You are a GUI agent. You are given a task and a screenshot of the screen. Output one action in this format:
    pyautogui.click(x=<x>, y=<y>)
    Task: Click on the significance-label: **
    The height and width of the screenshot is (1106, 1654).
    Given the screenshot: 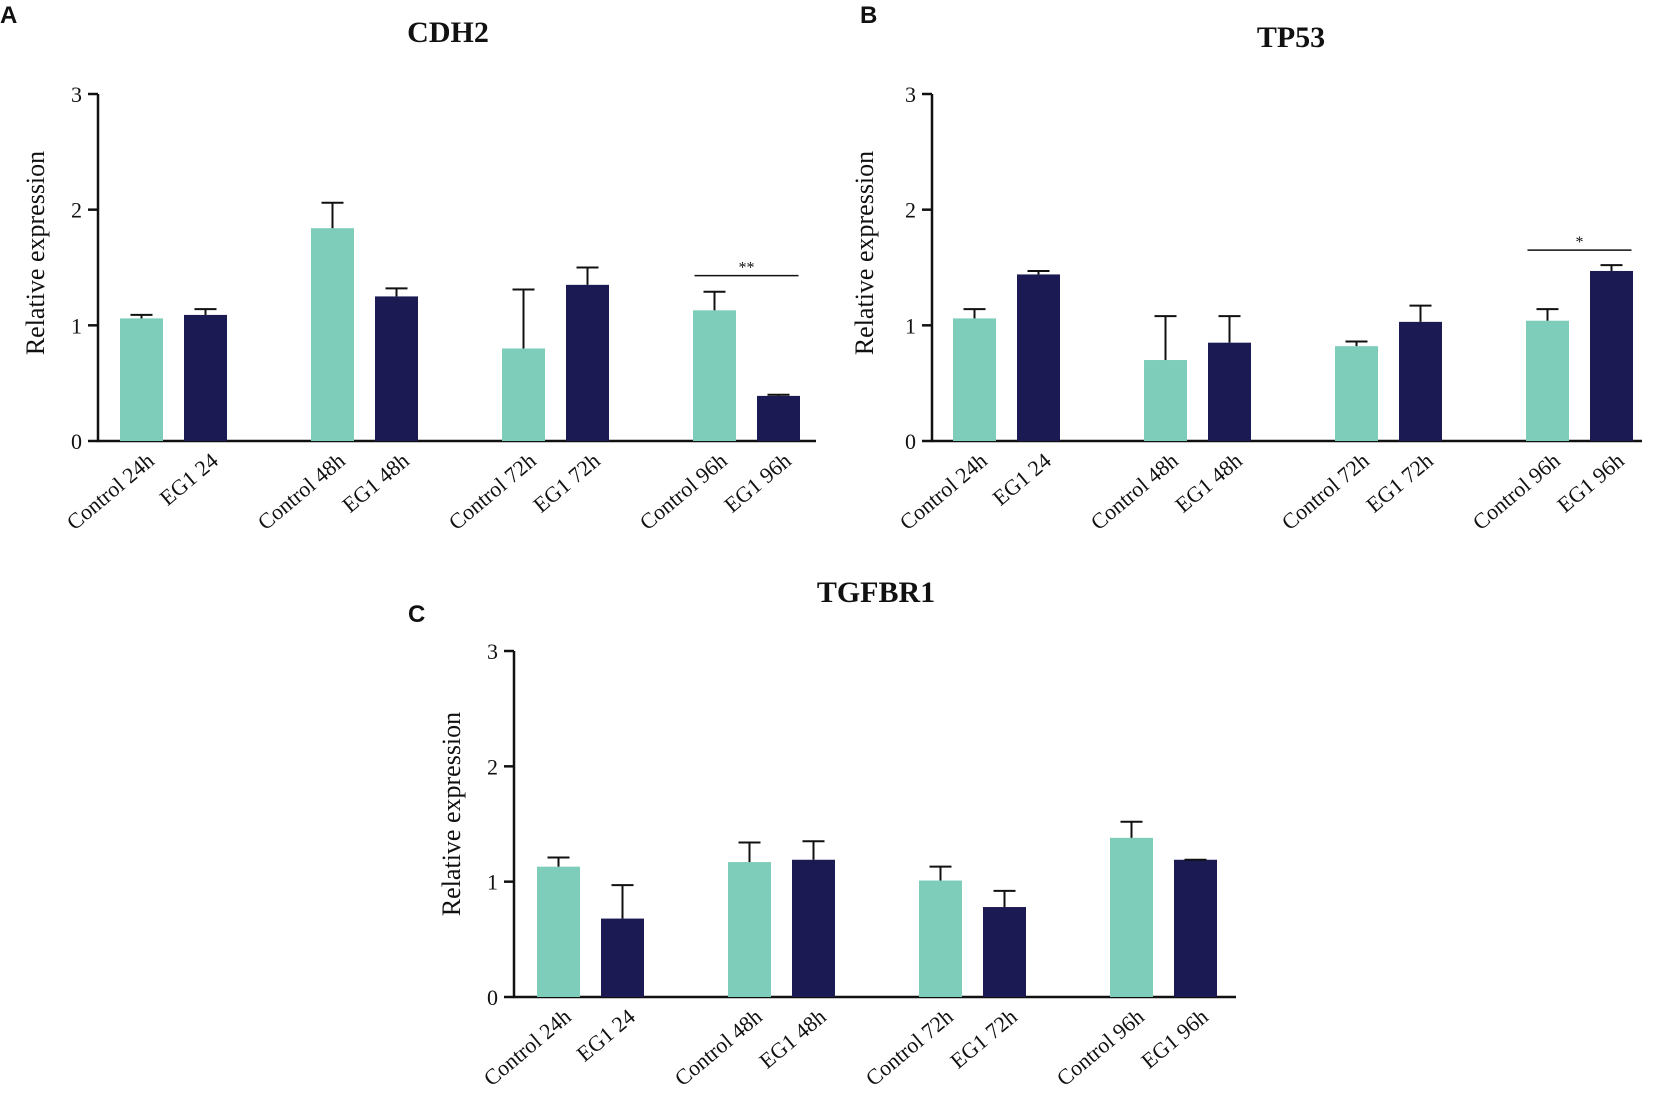 What is the action you would take?
    pyautogui.click(x=747, y=268)
    